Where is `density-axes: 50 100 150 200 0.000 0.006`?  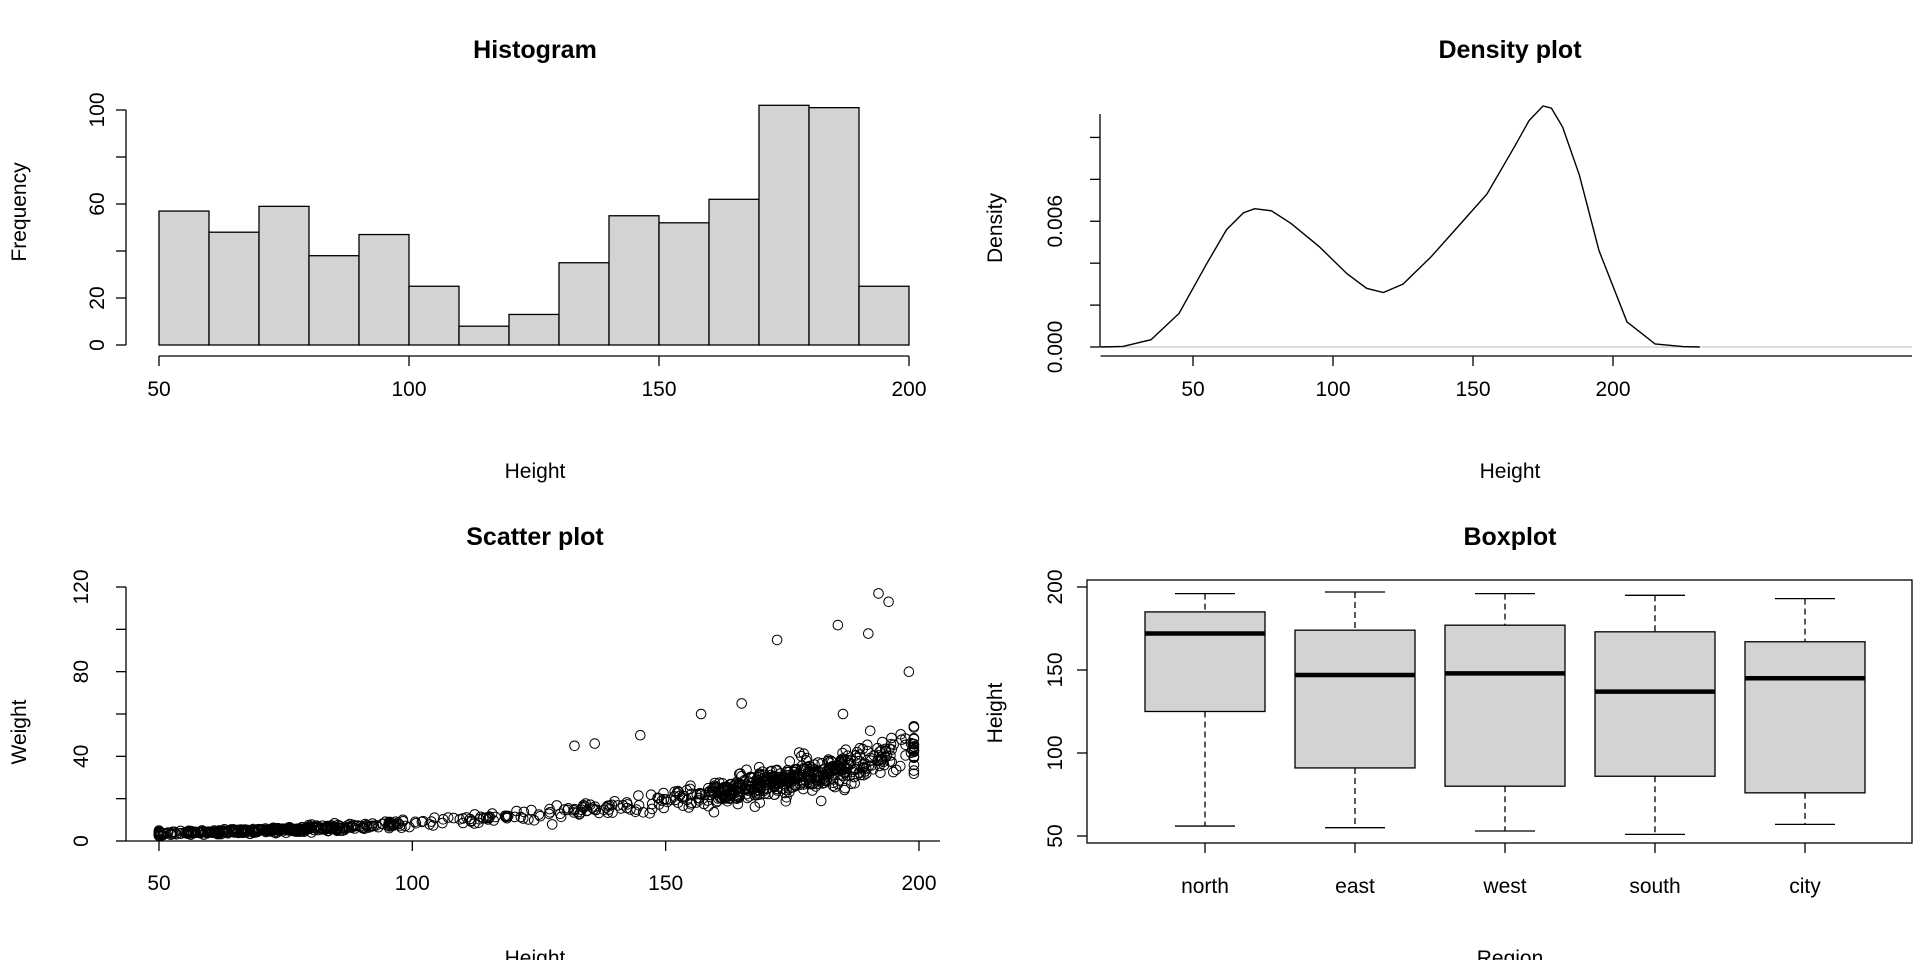 density-axes: 50 100 150 200 0.000 0.006 is located at coordinates (1478, 257).